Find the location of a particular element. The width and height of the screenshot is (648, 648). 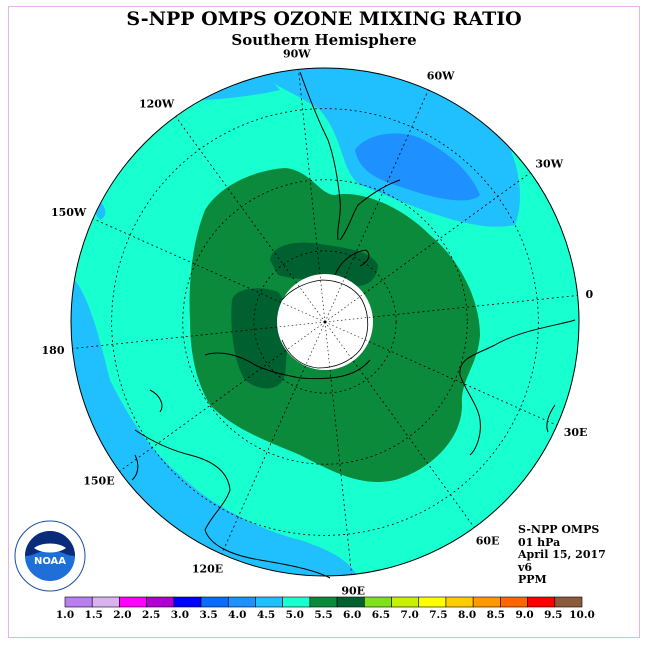

longitude-label: 0 is located at coordinates (590, 294).